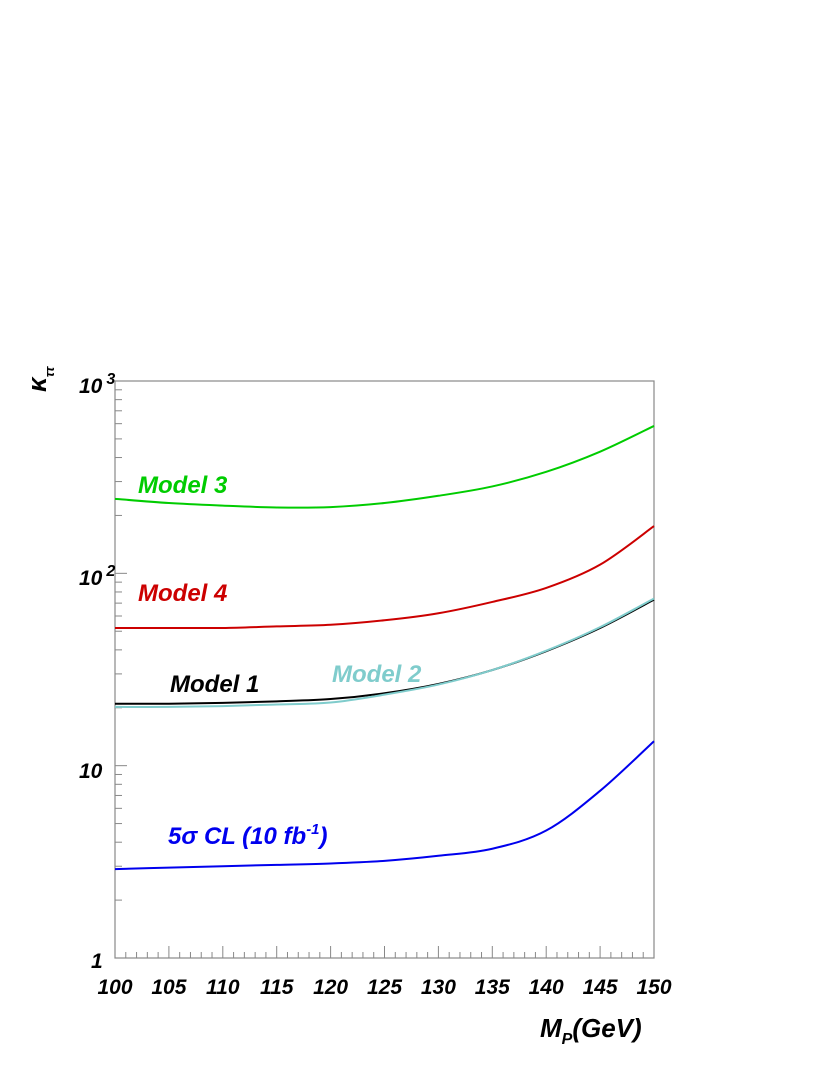 The image size is (830, 1075). I want to click on x-tick-label: 110, so click(223, 987).